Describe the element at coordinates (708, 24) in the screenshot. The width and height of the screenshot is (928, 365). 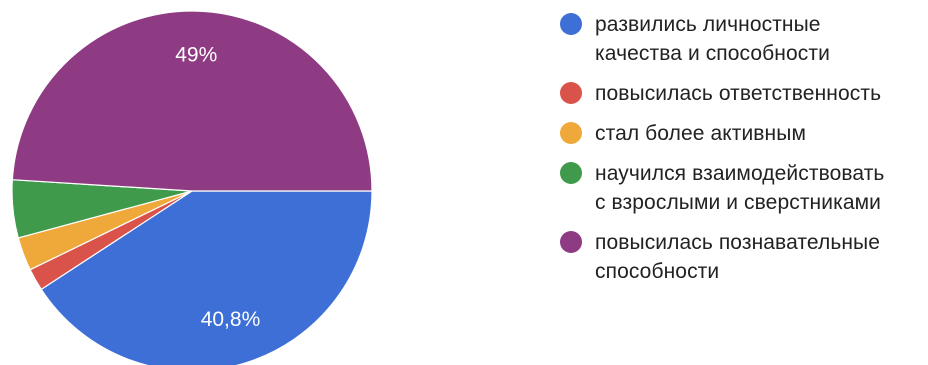
I see `legend-label-line: развились личностные` at that location.